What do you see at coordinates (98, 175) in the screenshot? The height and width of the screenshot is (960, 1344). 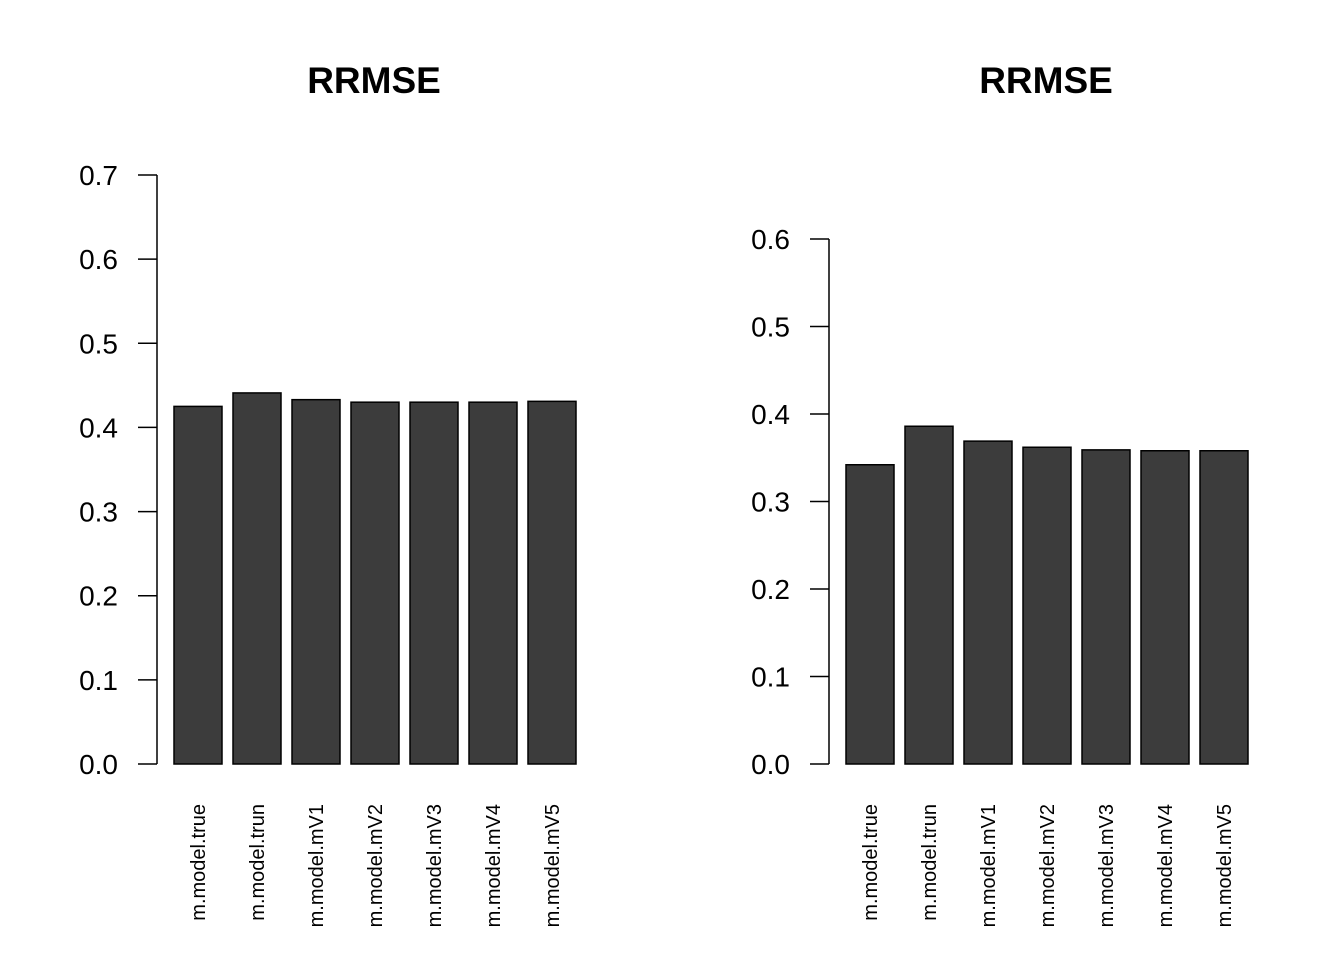 I see `y-tick-label: 0.7` at bounding box center [98, 175].